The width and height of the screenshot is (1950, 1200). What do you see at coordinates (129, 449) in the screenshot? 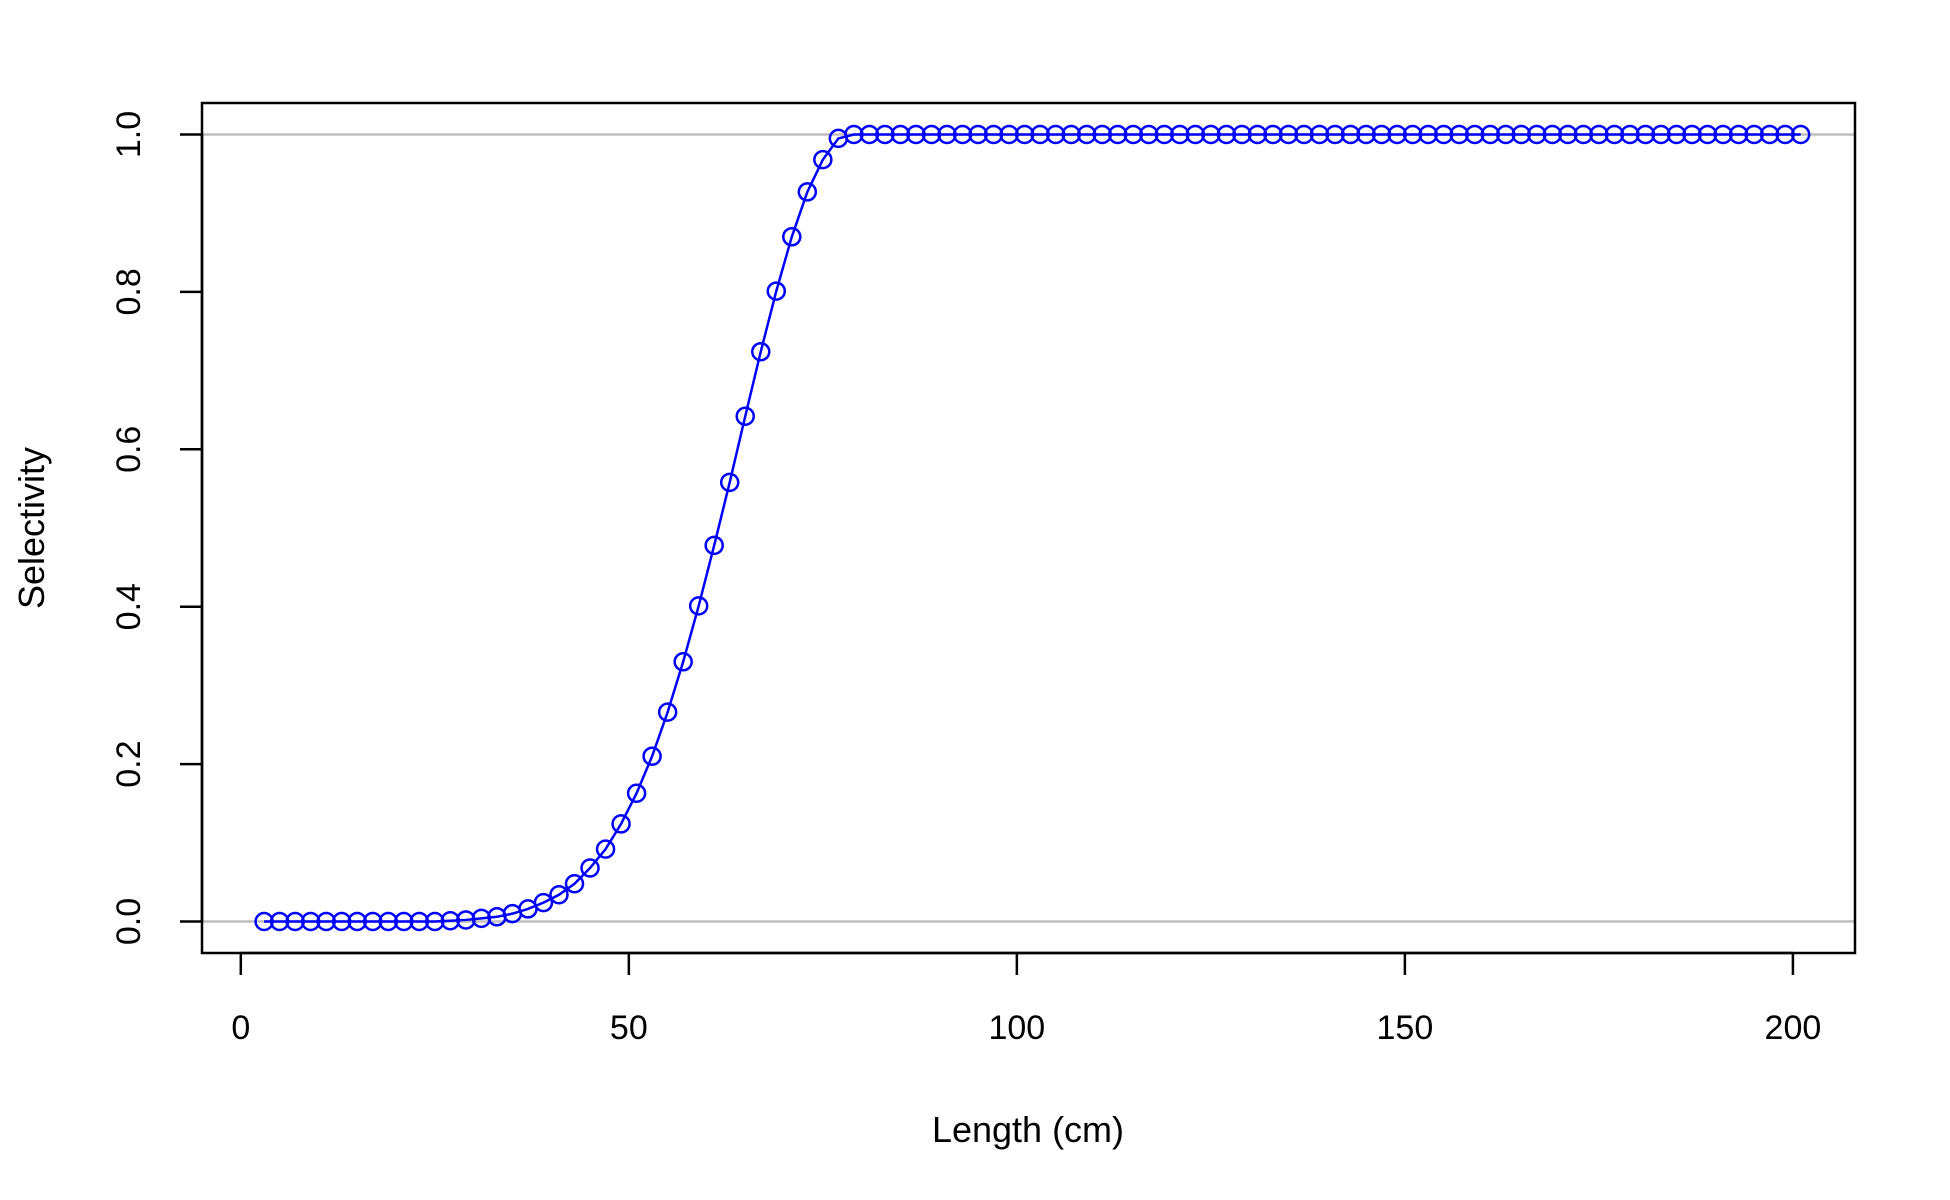
I see `y-tick-label: 0.6` at bounding box center [129, 449].